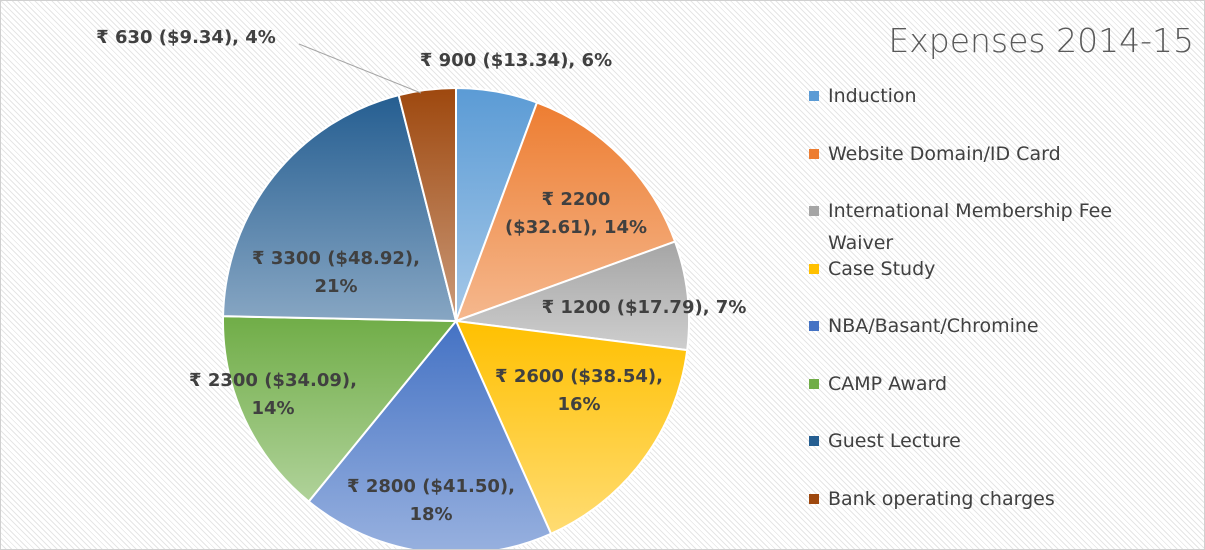  Describe the element at coordinates (989, 96) in the screenshot. I see `legend-item: Induction` at that location.